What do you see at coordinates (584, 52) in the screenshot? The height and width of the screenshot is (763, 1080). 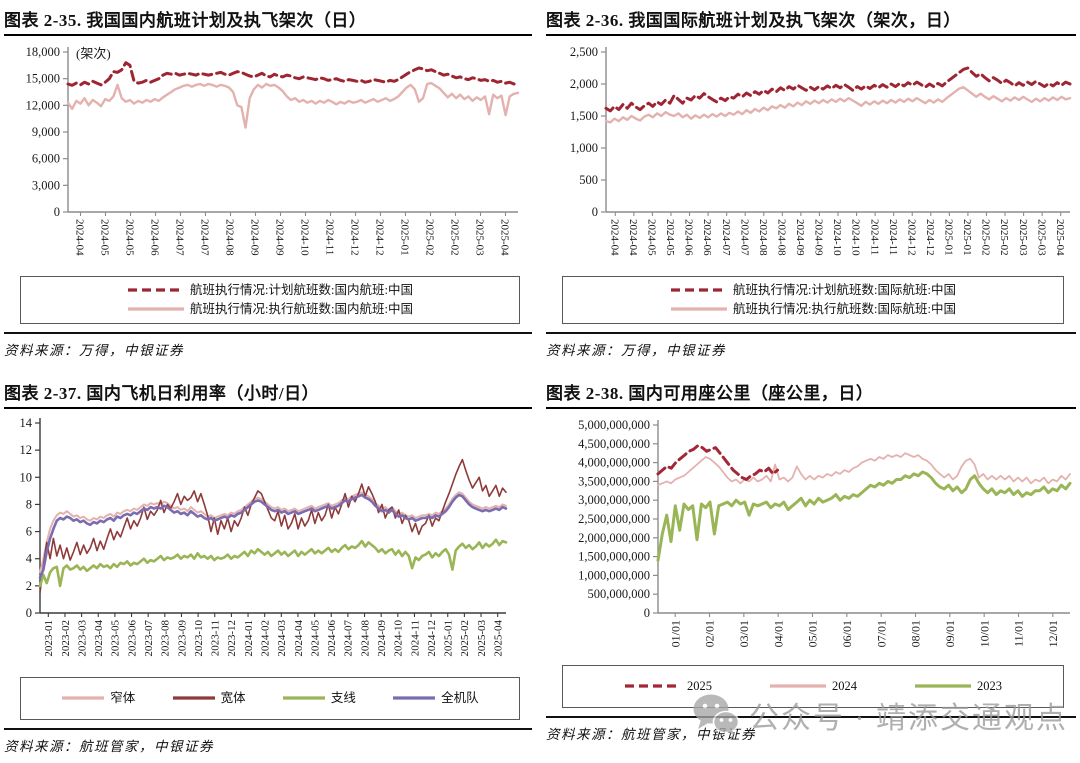 I see `y-tick-label: 2,500` at bounding box center [584, 52].